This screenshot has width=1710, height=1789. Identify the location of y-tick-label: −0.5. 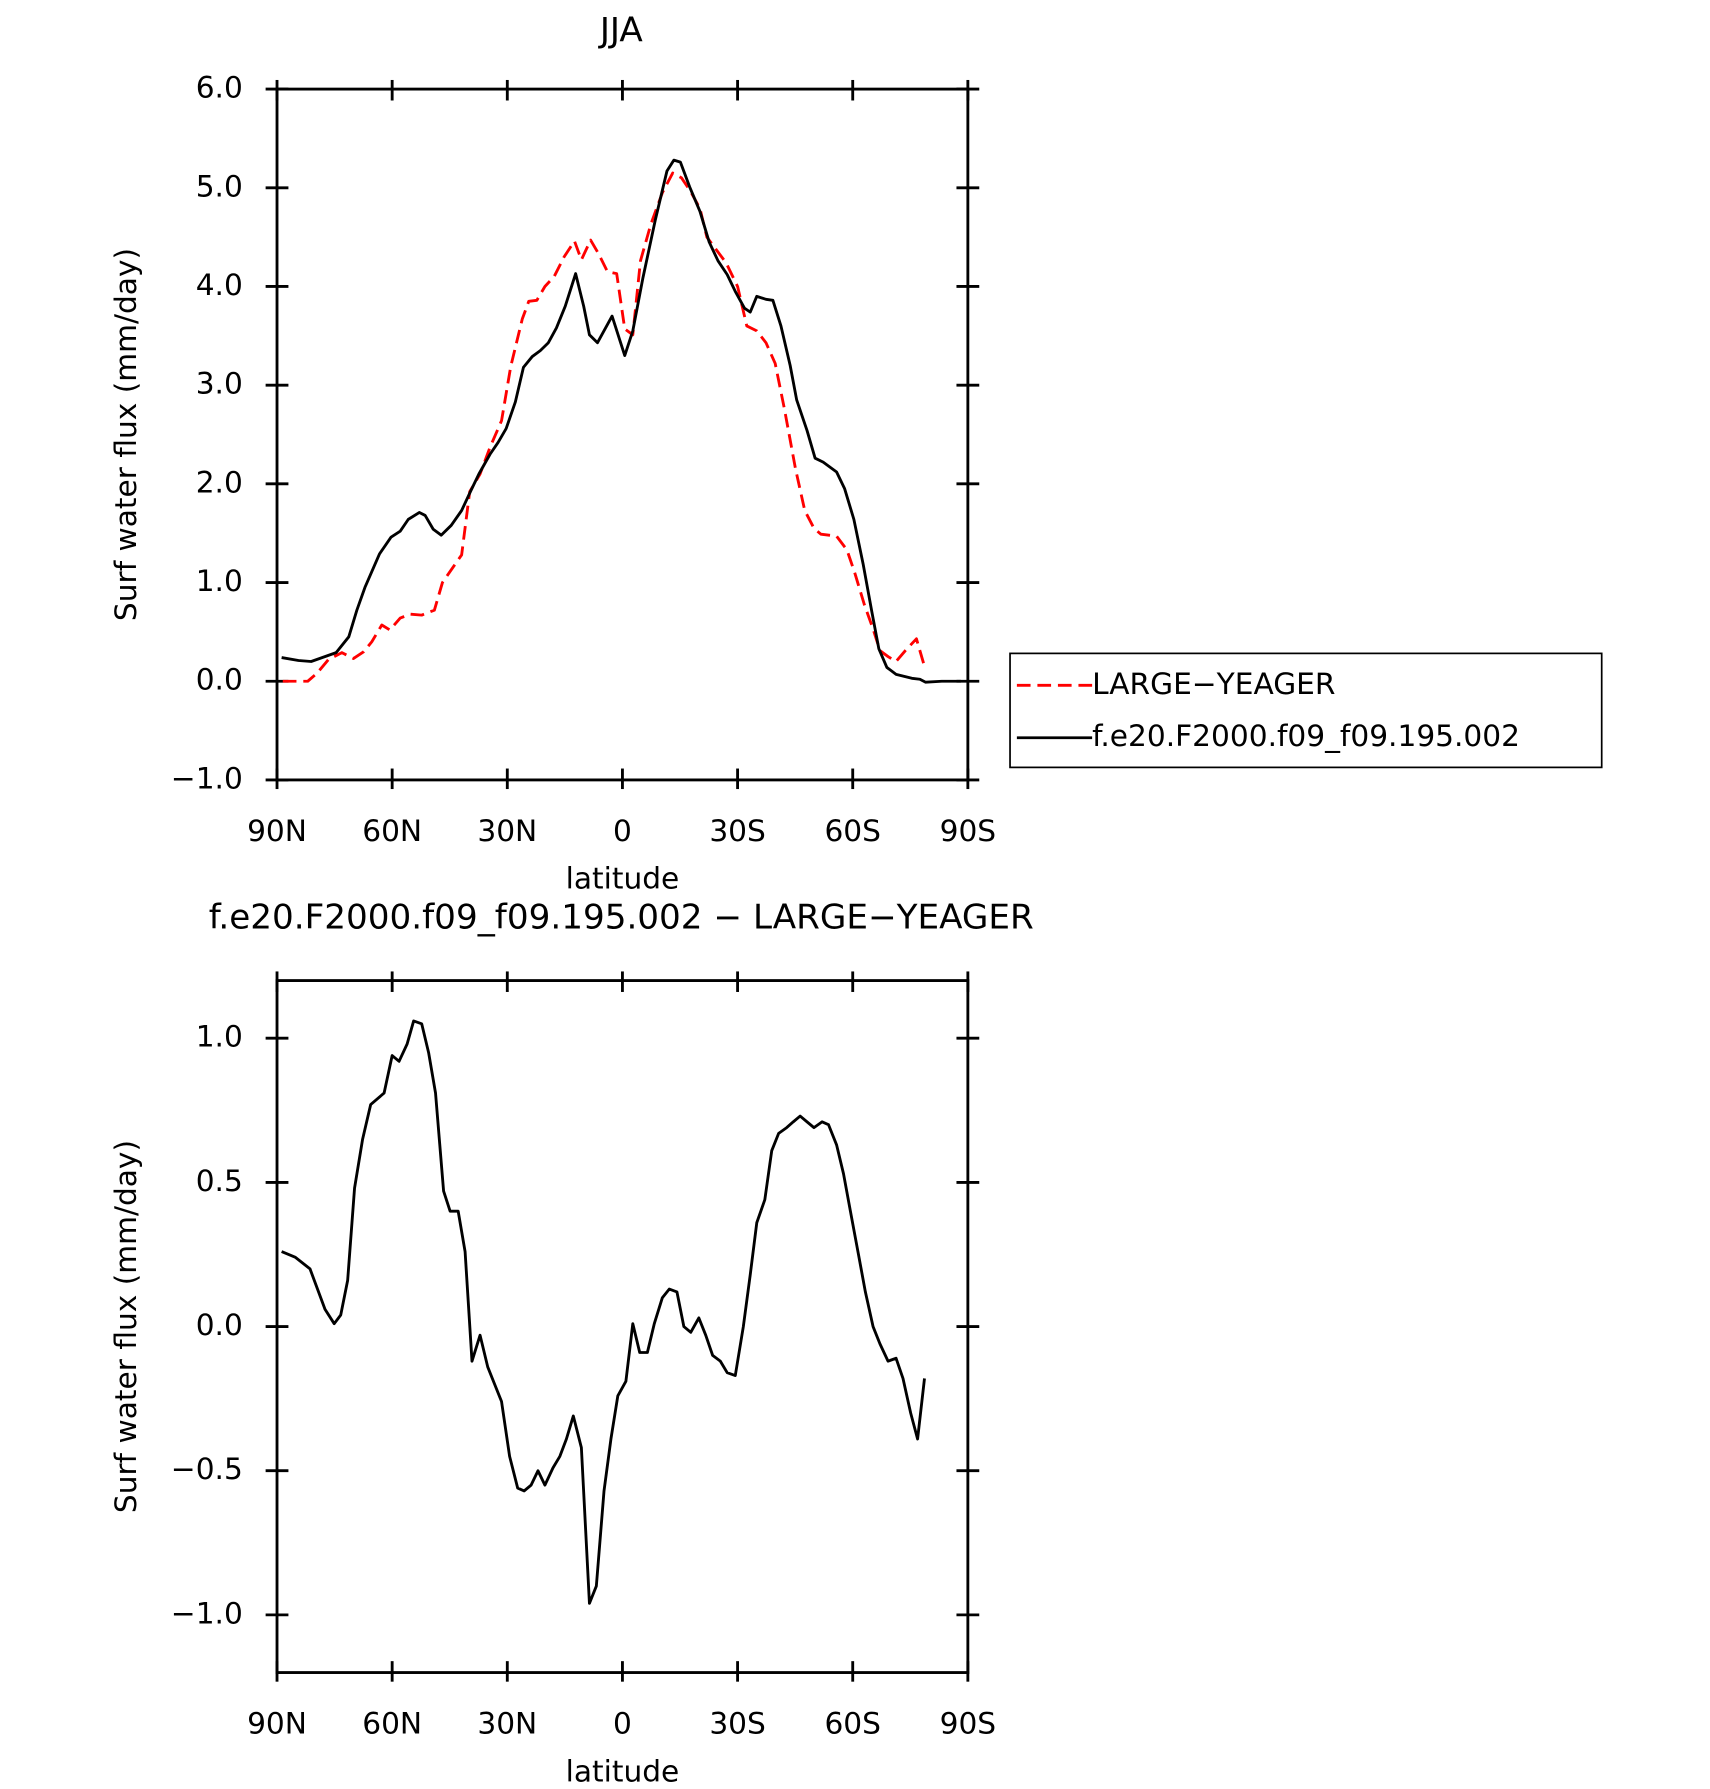
(207, 1468).